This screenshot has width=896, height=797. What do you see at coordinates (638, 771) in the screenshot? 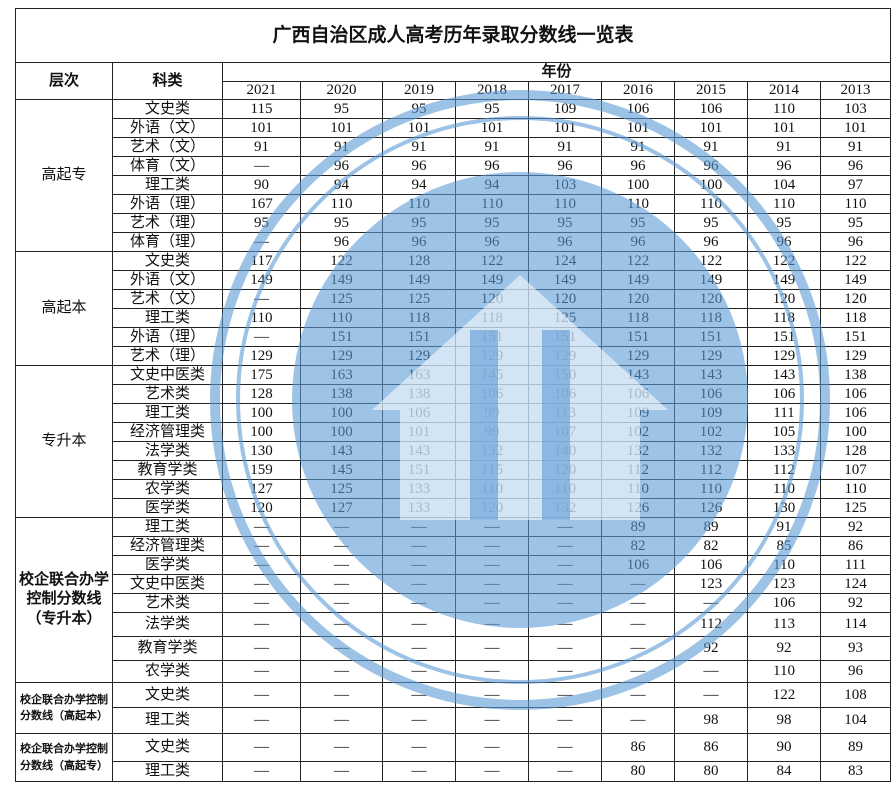
I see `score-cell: 80` at bounding box center [638, 771].